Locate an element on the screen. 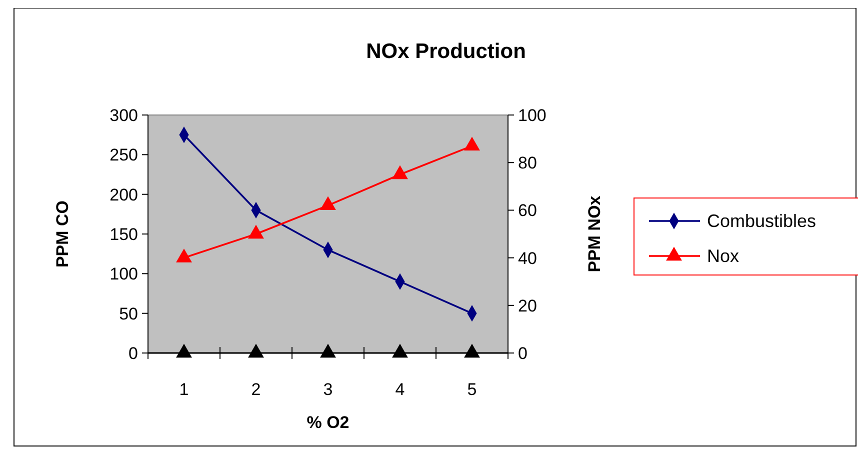 The width and height of the screenshot is (866, 452). x-axis-title: % O2 is located at coordinates (328, 422).